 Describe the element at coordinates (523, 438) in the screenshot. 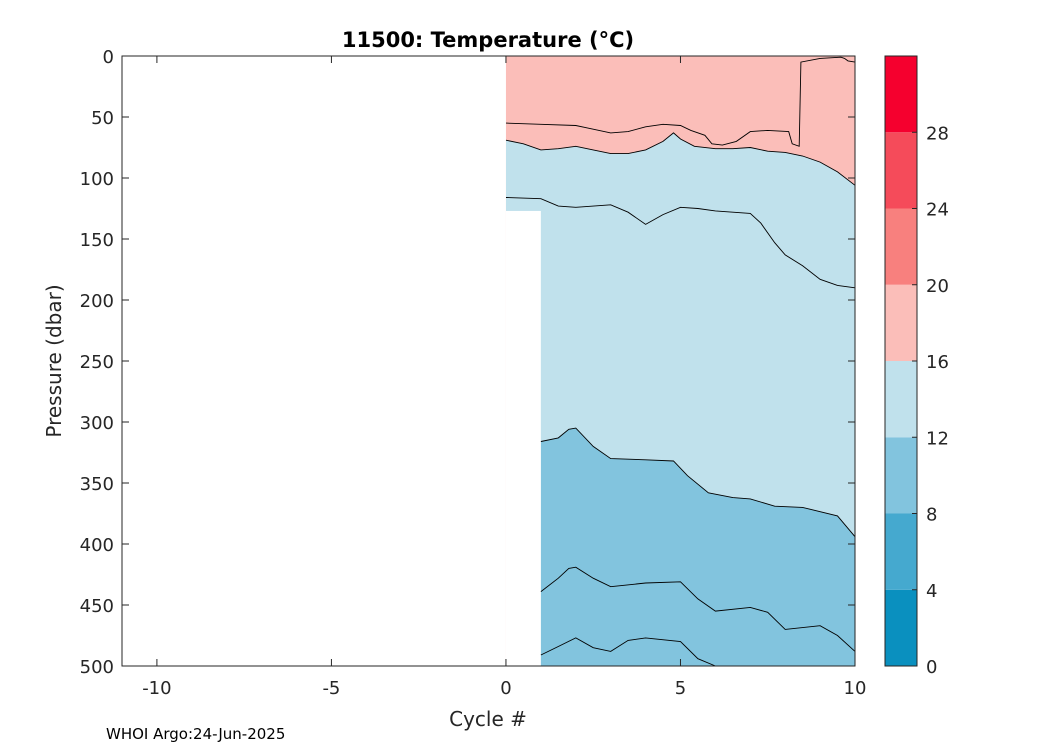

I see `missing-data-mask` at that location.